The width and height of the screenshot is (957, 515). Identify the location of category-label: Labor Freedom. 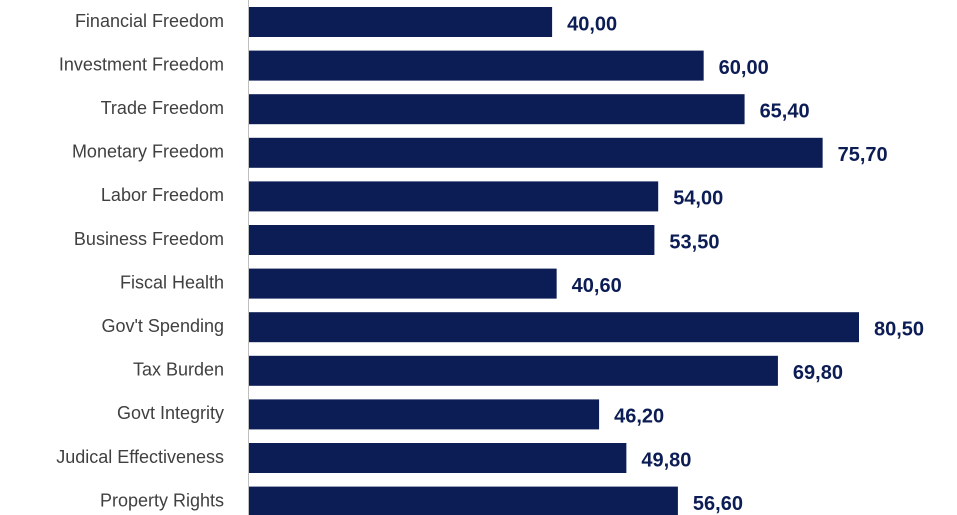
(162, 195).